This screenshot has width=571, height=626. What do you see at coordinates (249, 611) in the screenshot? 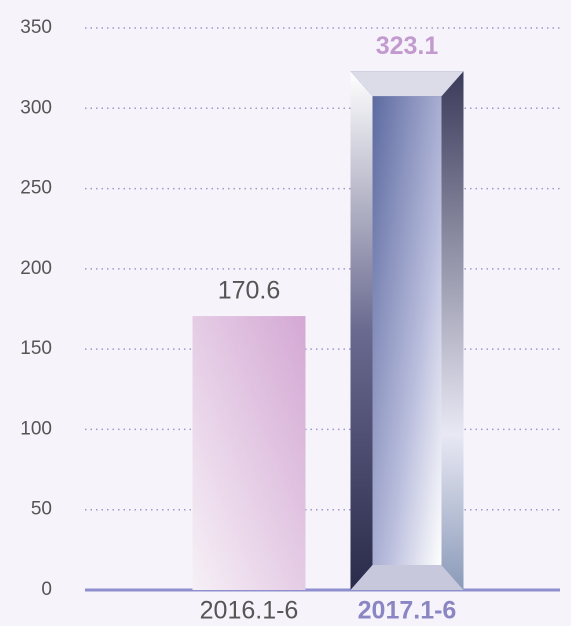
I see `x-tick-label: 2016.1-6` at bounding box center [249, 611].